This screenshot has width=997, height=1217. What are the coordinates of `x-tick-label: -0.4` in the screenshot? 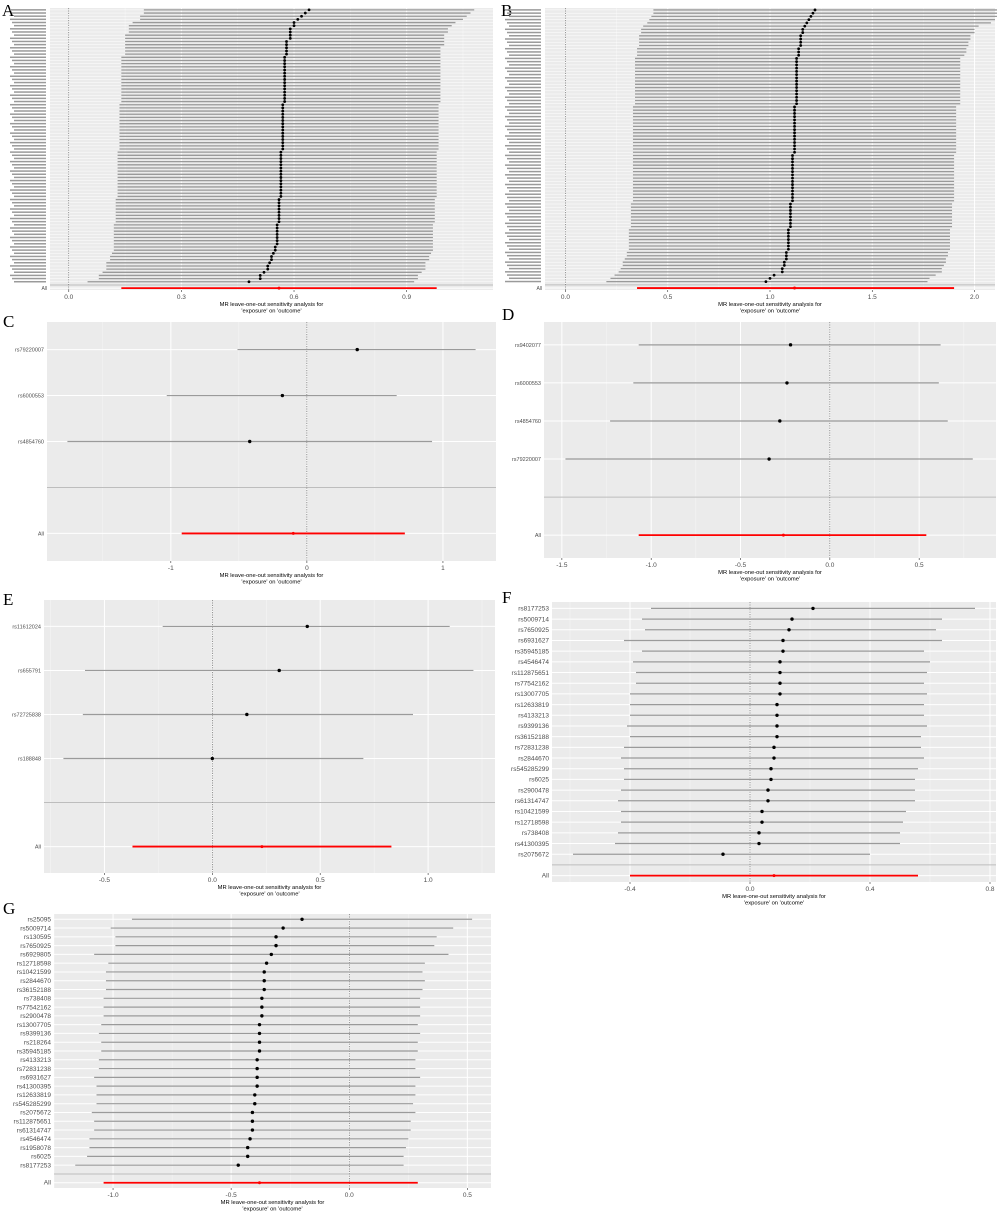 It's located at (630, 889).